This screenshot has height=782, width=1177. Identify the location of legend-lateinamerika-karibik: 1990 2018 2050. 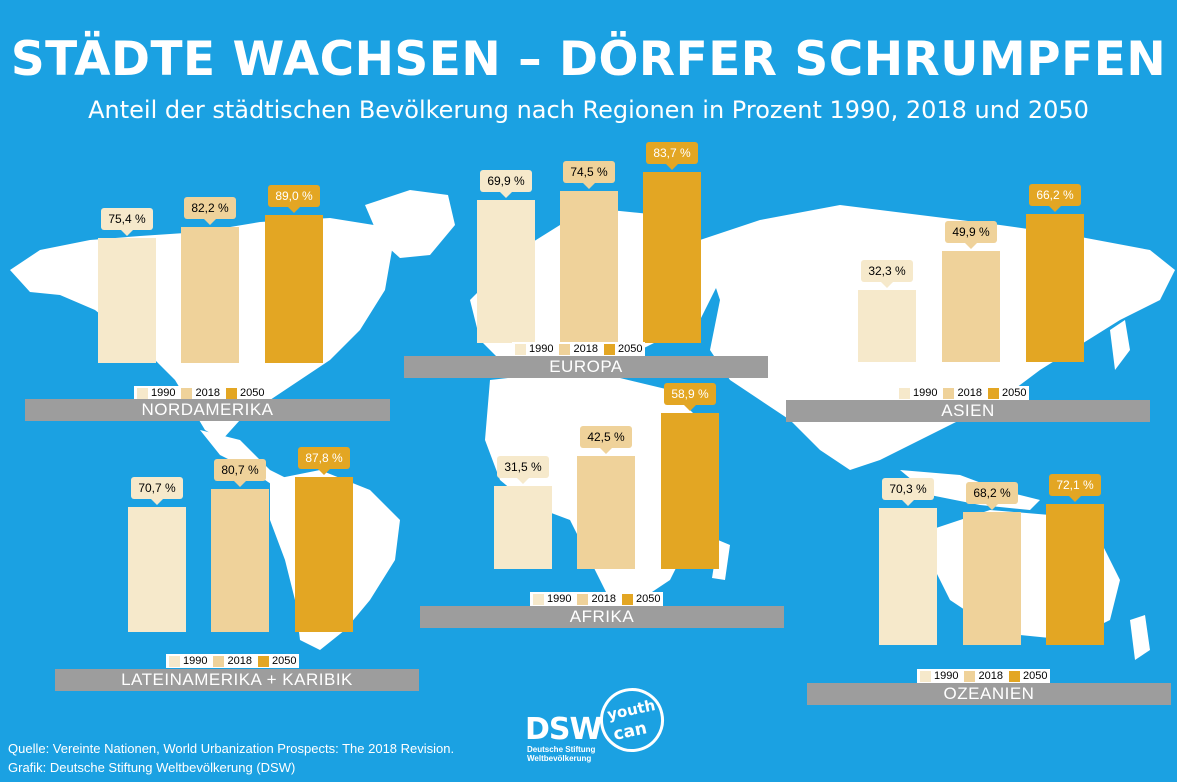
(233, 661).